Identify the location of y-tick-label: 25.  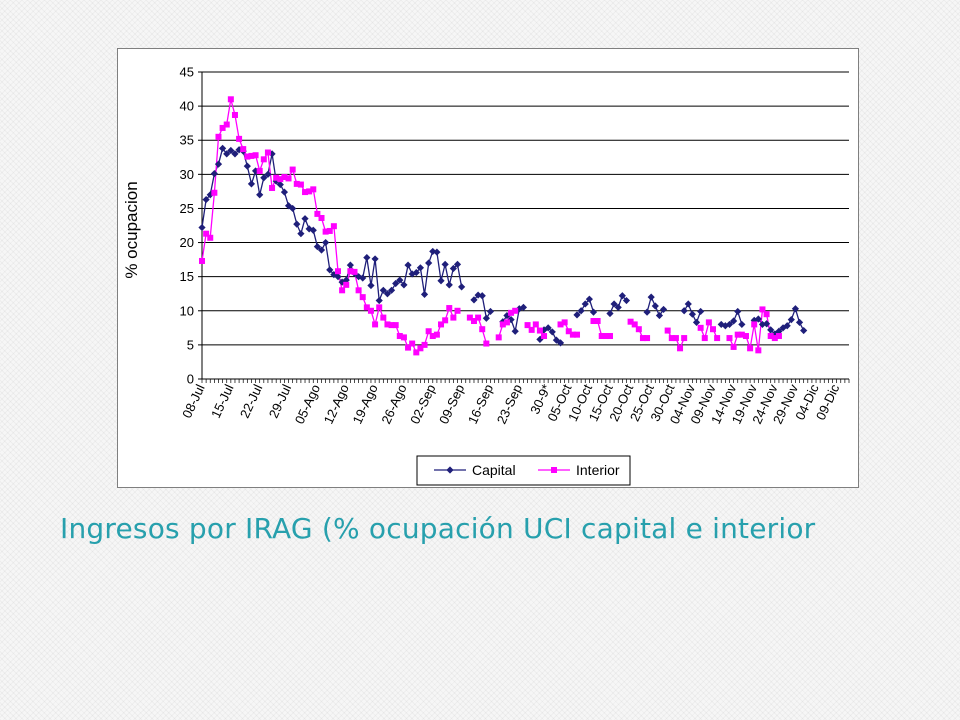
(187, 208).